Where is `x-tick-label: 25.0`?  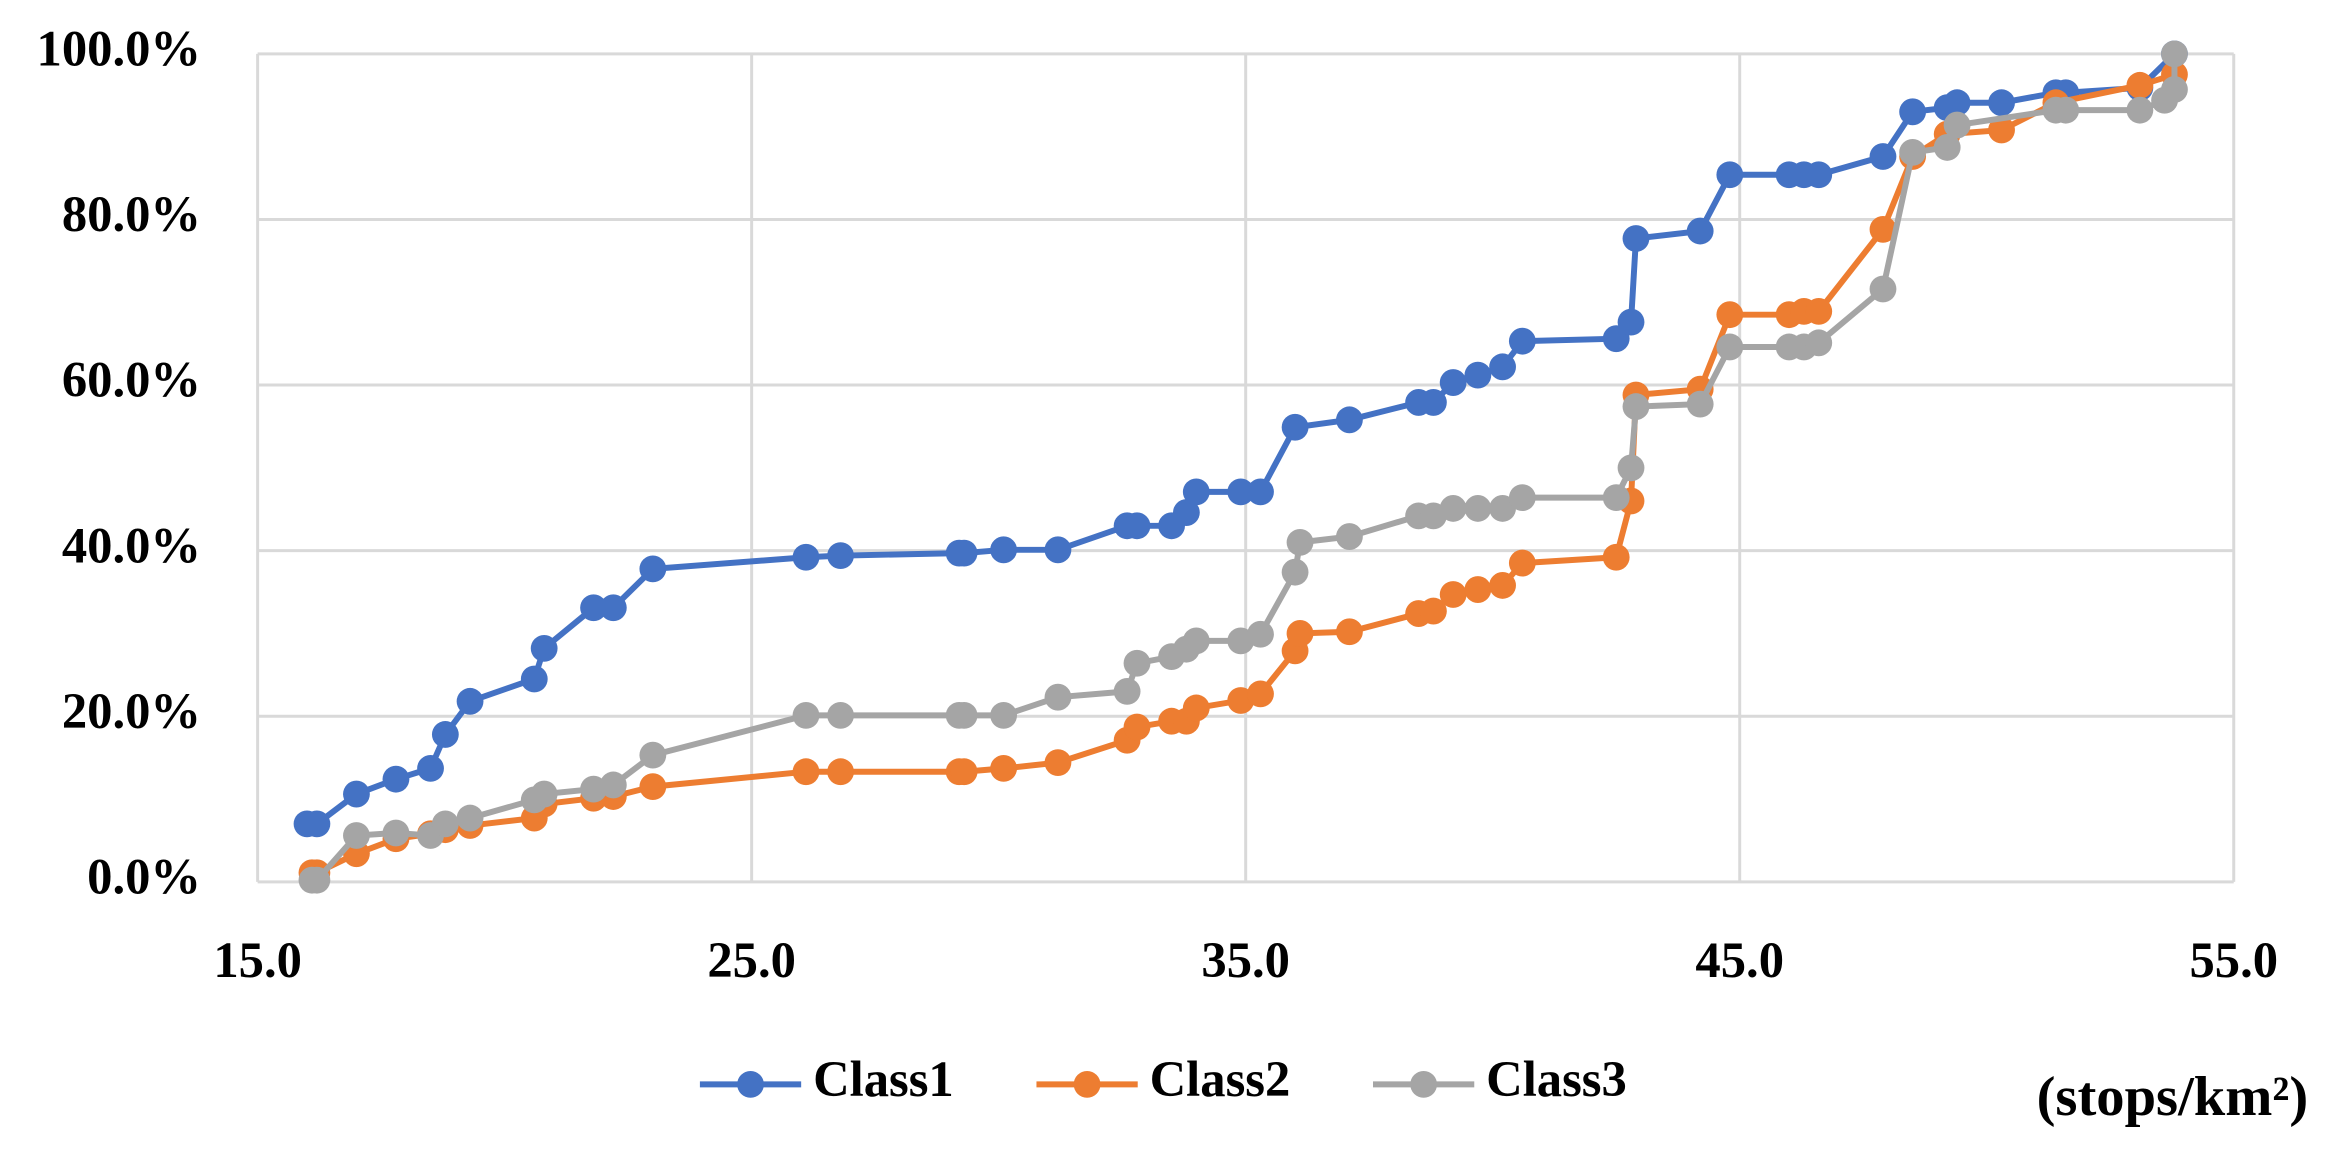 x-tick-label: 25.0 is located at coordinates (751, 960).